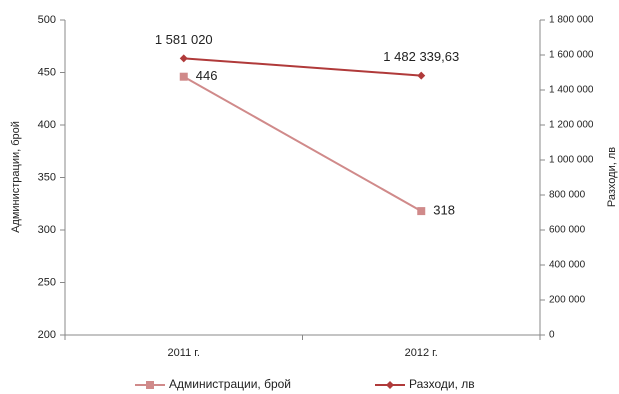 The image size is (619, 394). I want to click on value-label: 1 482 339,63, so click(421, 56).